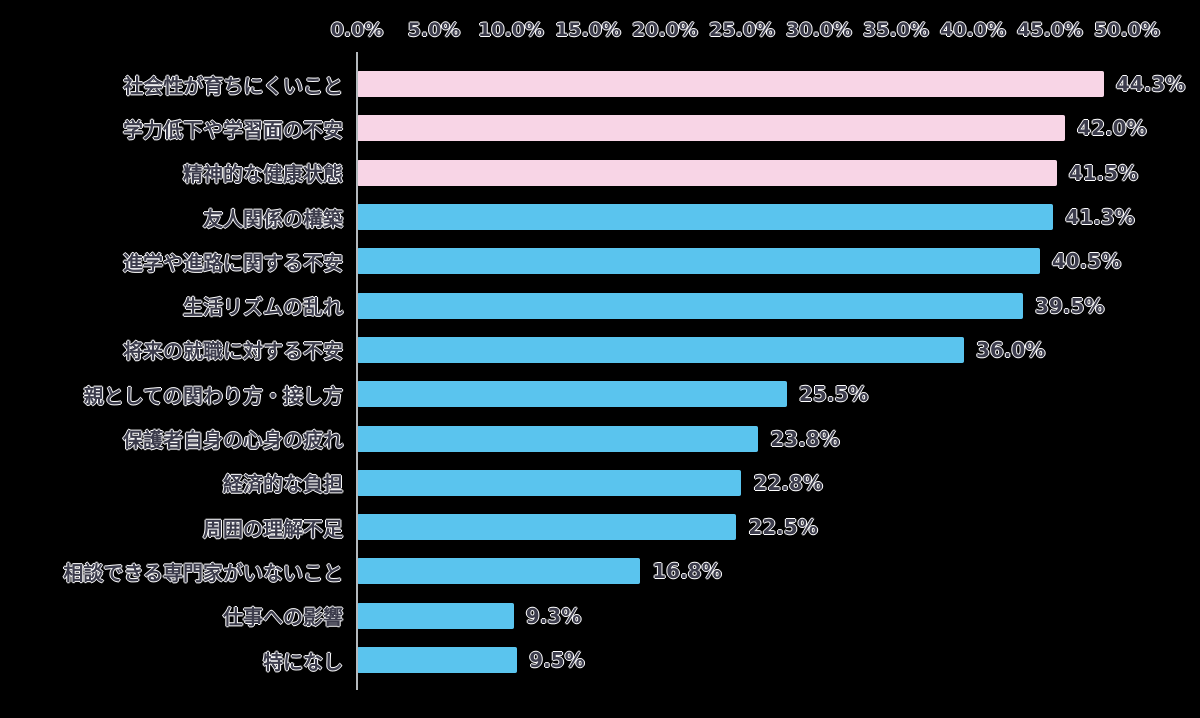  What do you see at coordinates (283, 484) in the screenshot?
I see `category-label: 経済的な負担` at bounding box center [283, 484].